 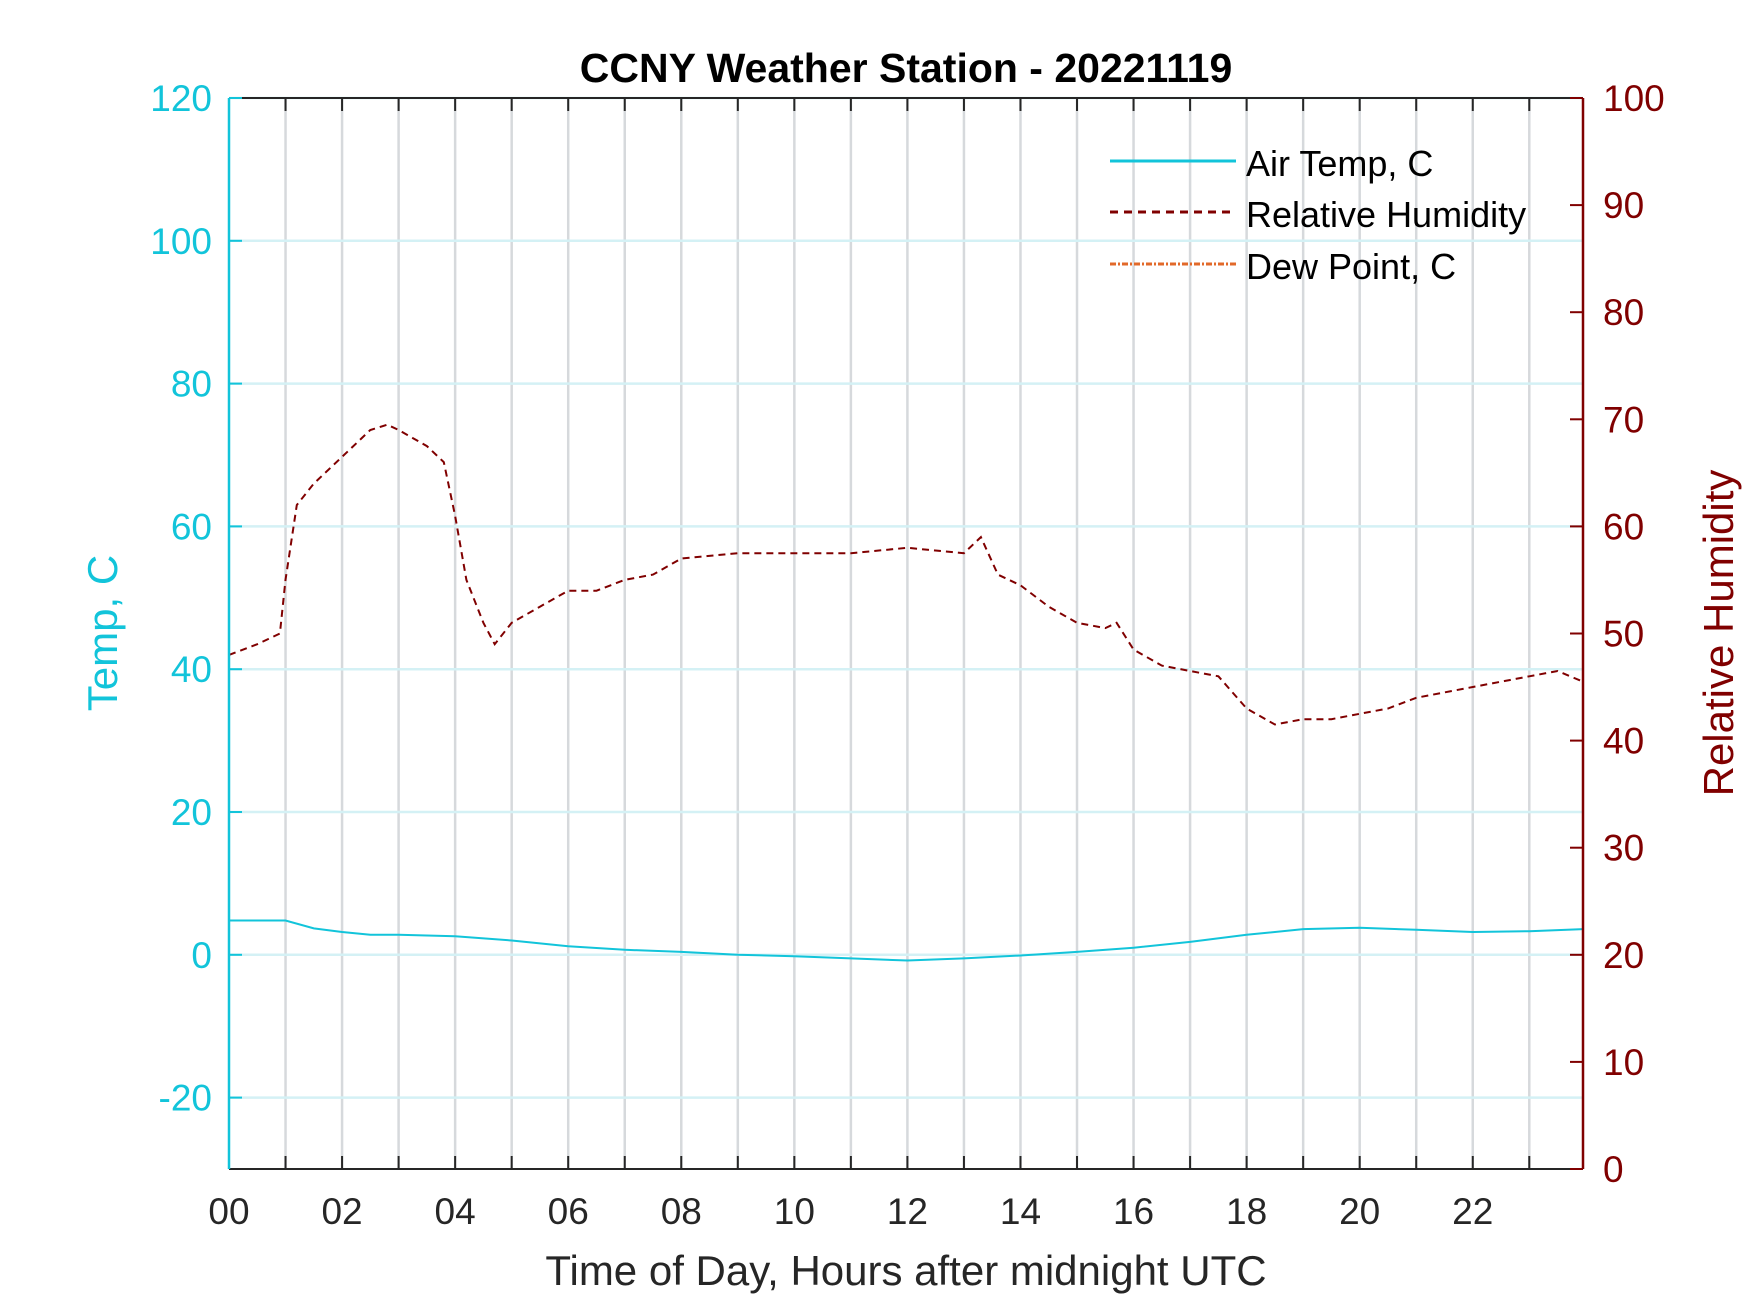 What do you see at coordinates (1634, 98) in the screenshot?
I see `right-tick-label: 100` at bounding box center [1634, 98].